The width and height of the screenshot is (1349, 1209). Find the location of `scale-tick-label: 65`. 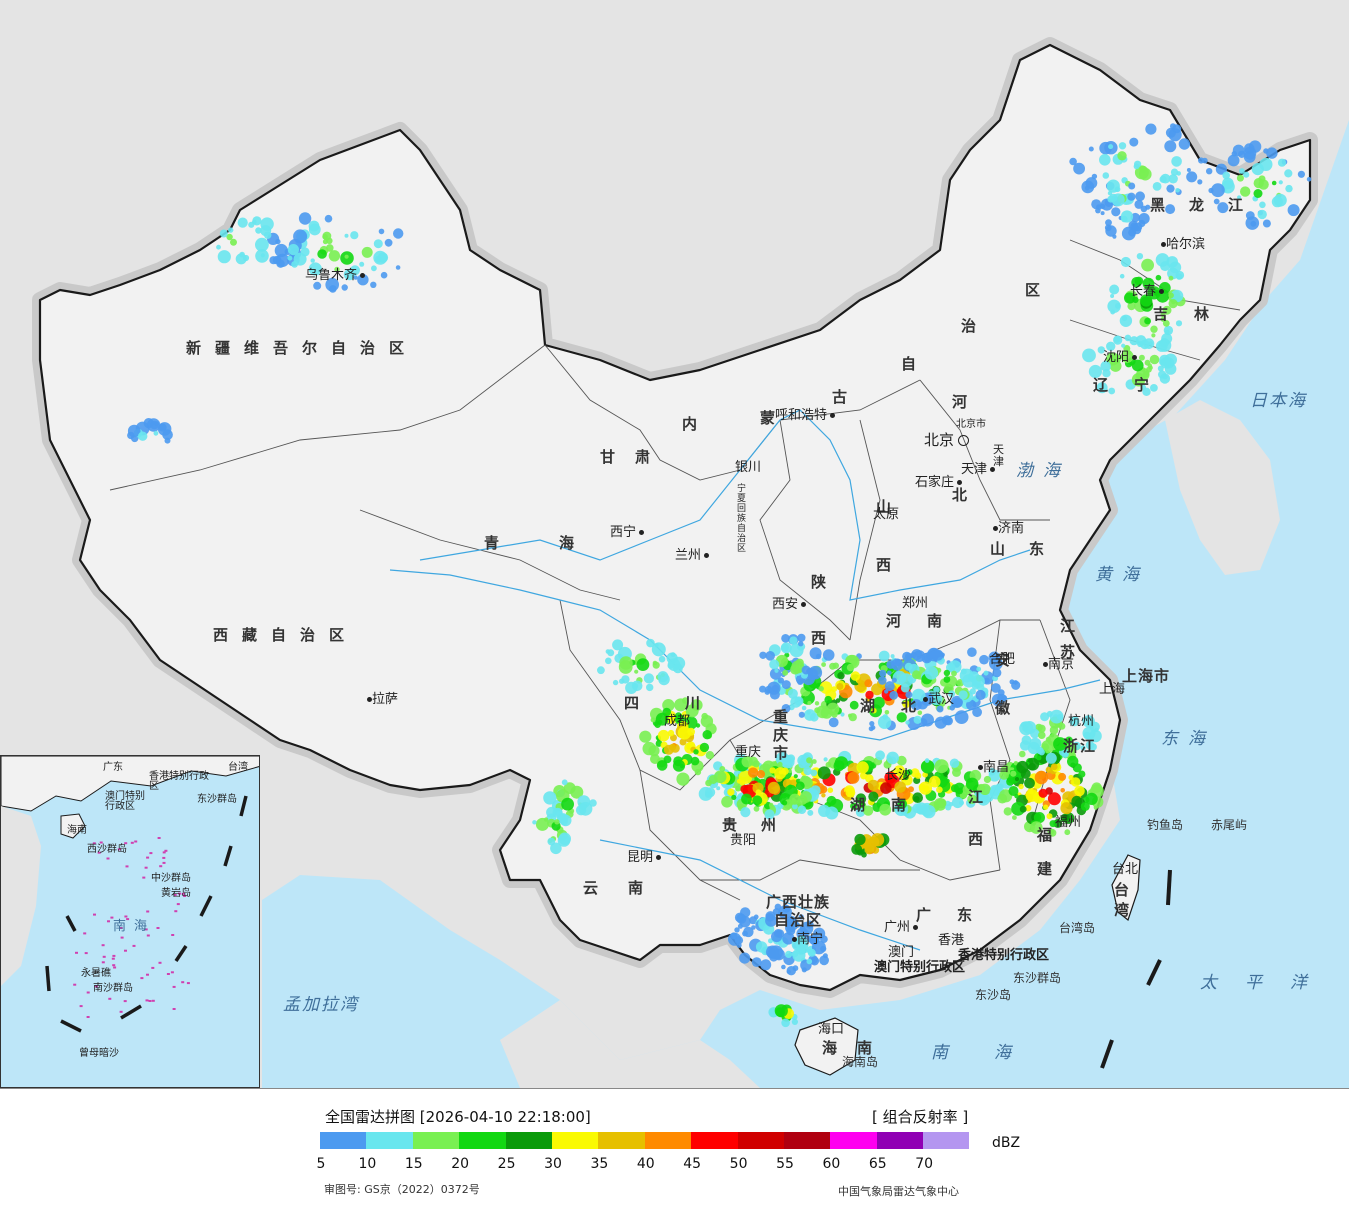

scale-tick-label: 65 is located at coordinates (877, 1164).